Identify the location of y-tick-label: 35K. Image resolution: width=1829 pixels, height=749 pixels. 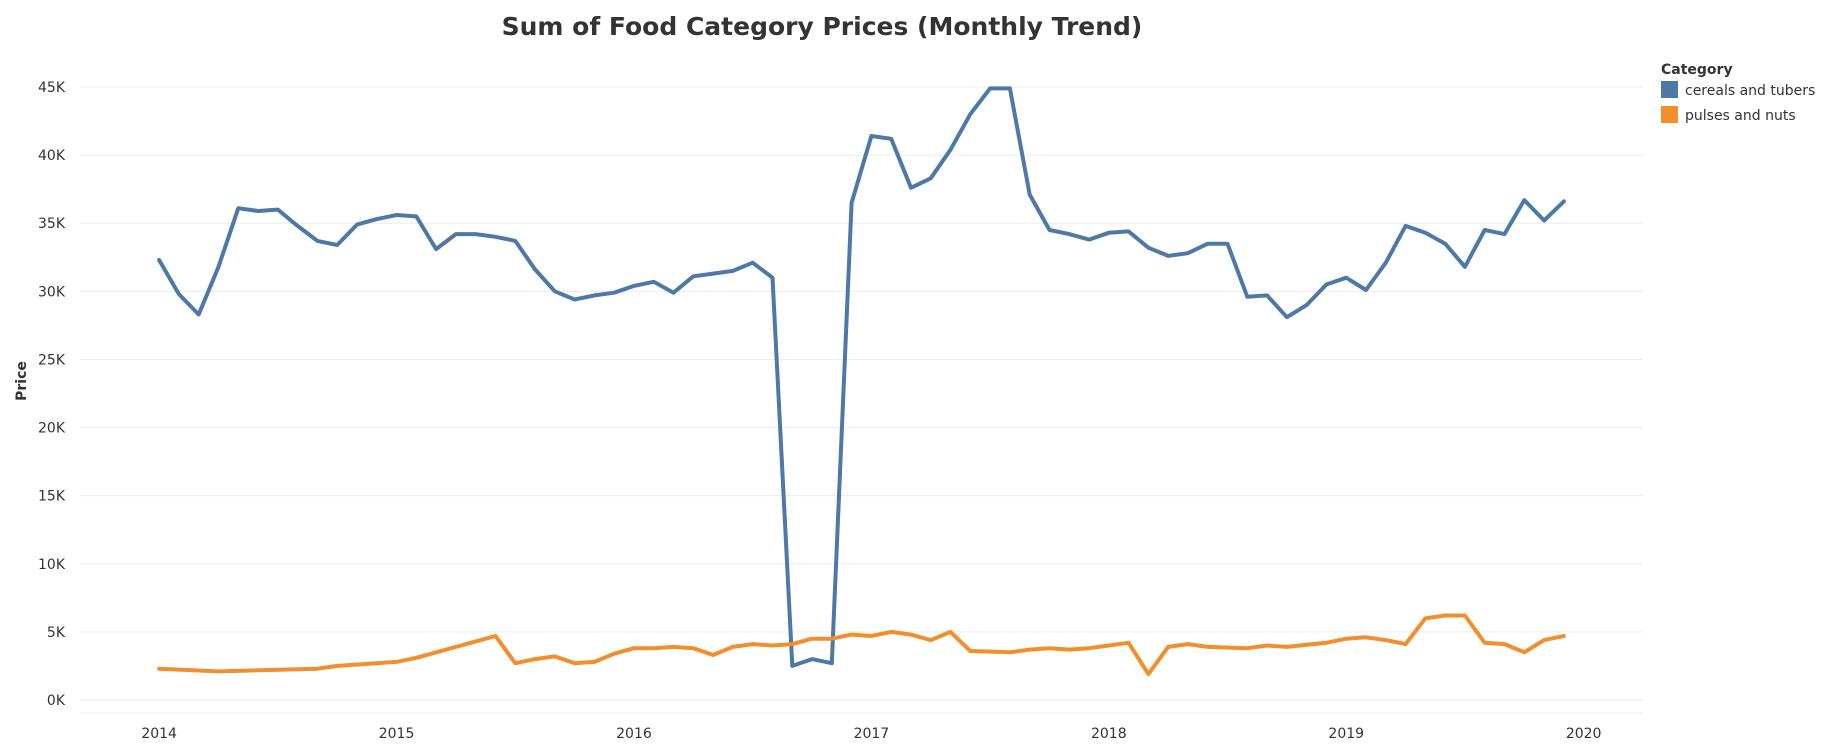
(52, 224).